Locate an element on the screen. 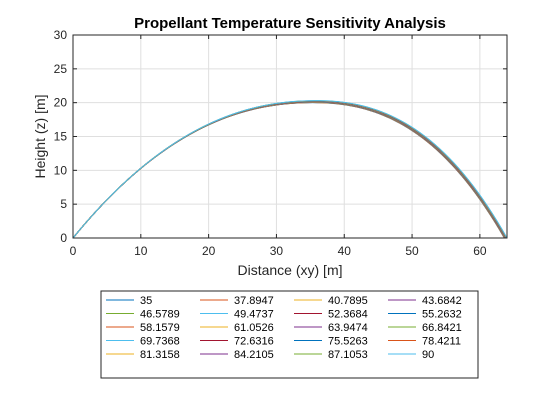 The width and height of the screenshot is (560, 420). legend-item: 52.3684 is located at coordinates (331, 315).